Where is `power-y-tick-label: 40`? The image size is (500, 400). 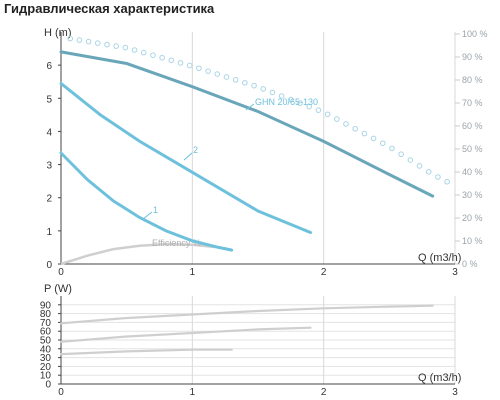 power-y-tick-label: 40 is located at coordinates (46, 349).